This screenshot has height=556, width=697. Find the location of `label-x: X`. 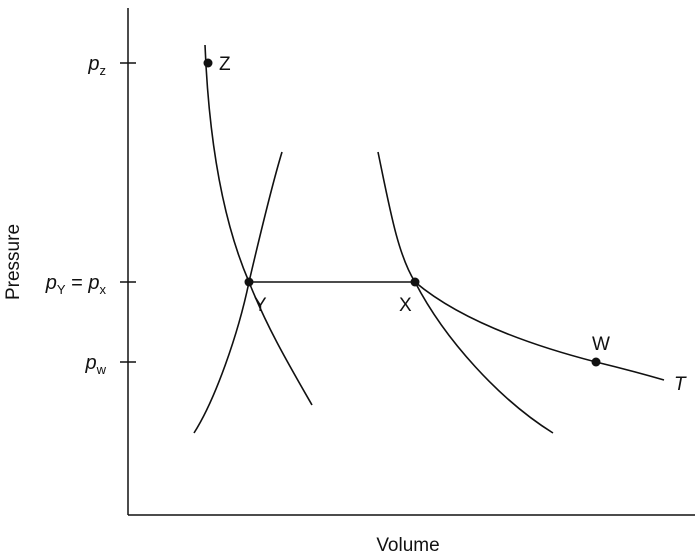

label-x: X is located at coordinates (405, 305).